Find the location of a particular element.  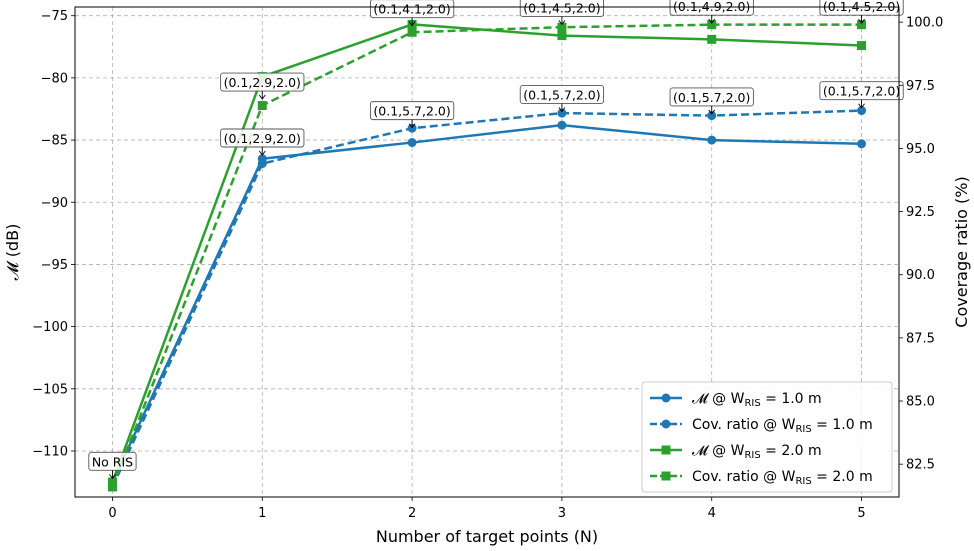

right-y-tick-label: 82.5 is located at coordinates (920, 465).